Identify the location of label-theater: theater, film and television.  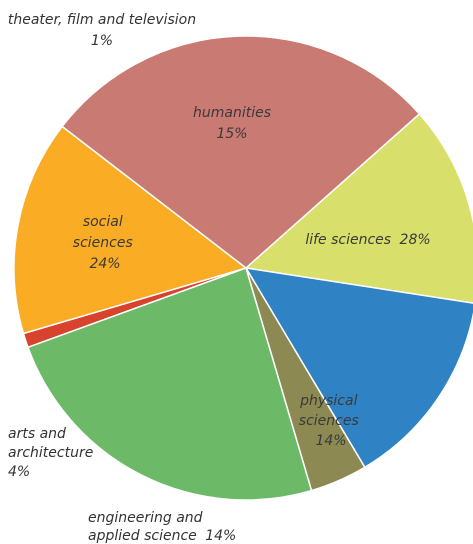
(102, 20).